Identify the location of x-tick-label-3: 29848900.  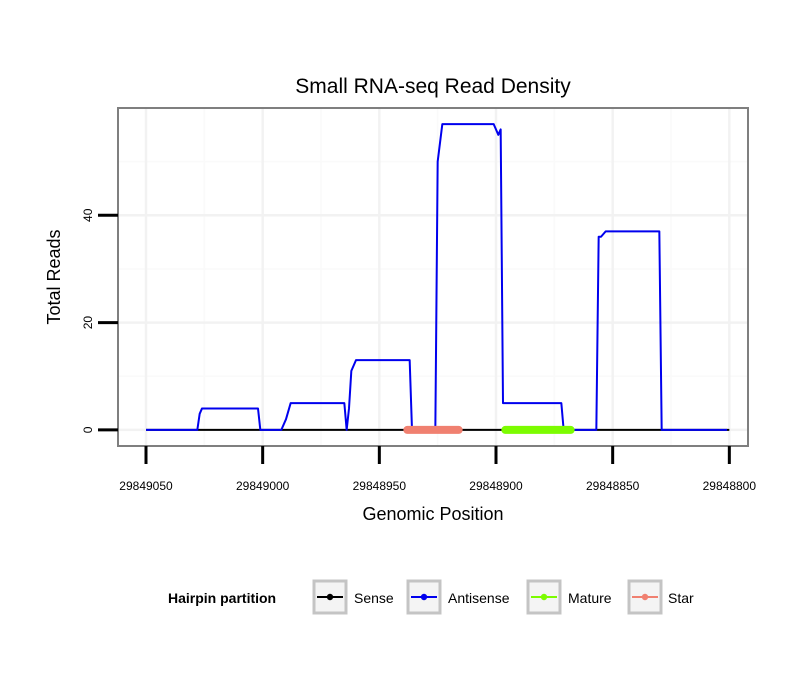
(496, 486).